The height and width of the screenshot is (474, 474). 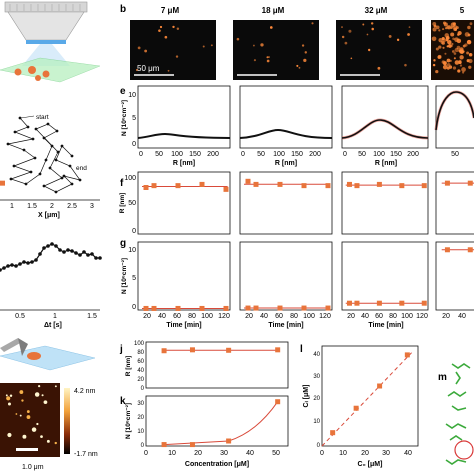 What do you see at coordinates (55, 316) in the screenshot?
I see `msd-xtick: 1` at bounding box center [55, 316].